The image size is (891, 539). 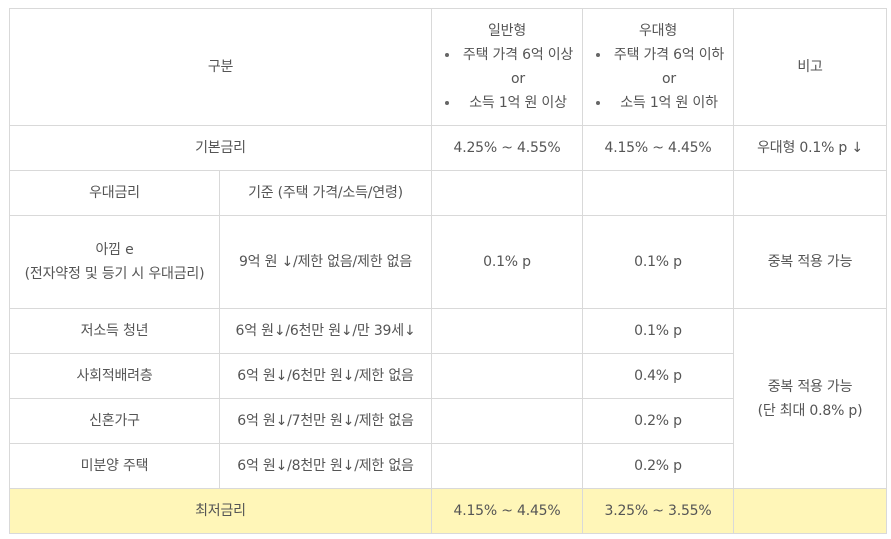 I want to click on item-label: 사회적배려층, so click(x=114, y=376).